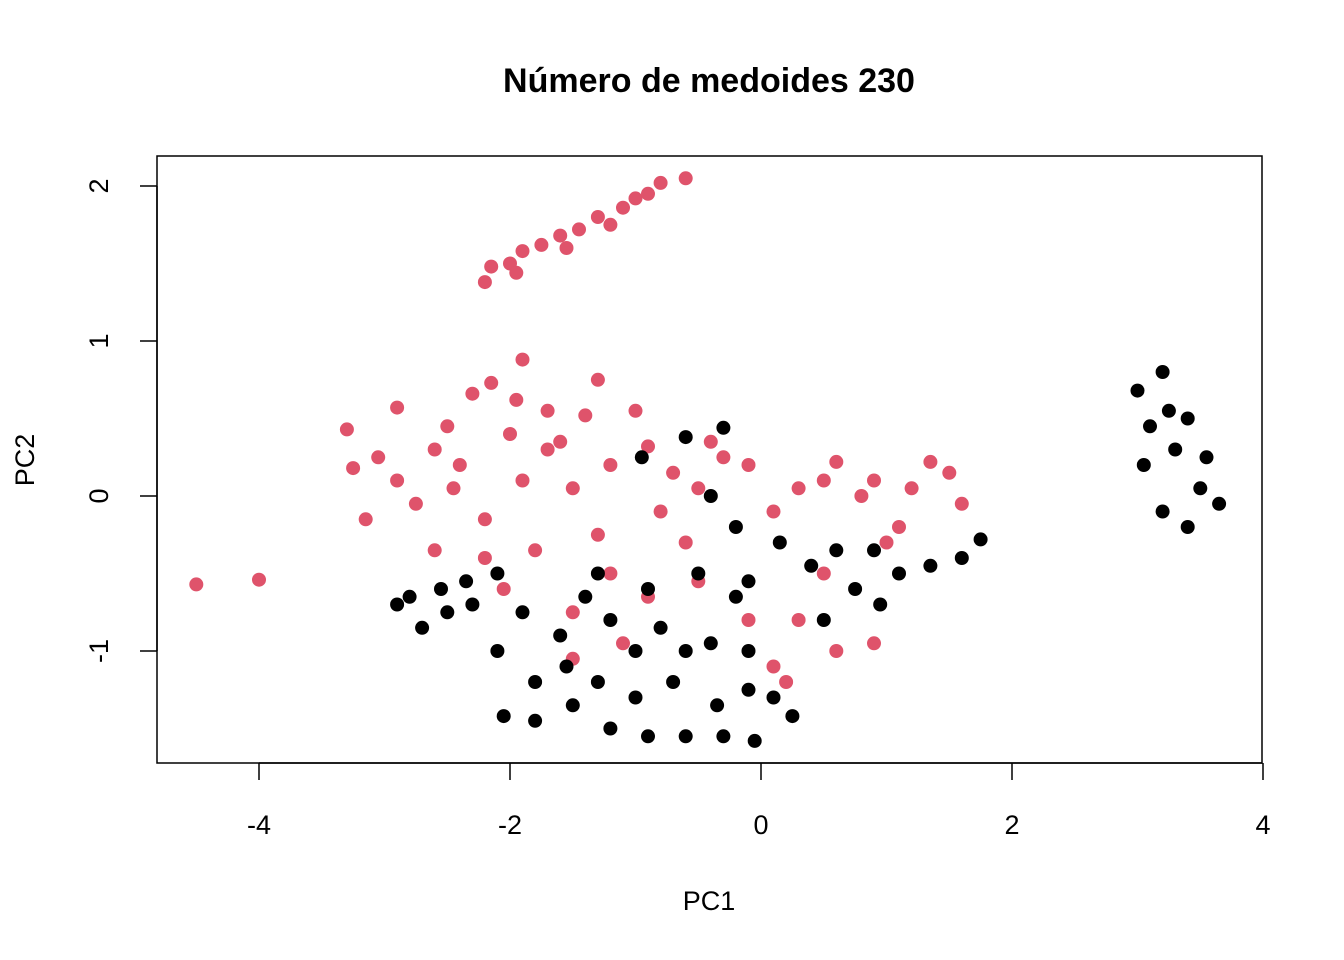  Describe the element at coordinates (99, 495) in the screenshot. I see `y-tick-label: 0` at that location.